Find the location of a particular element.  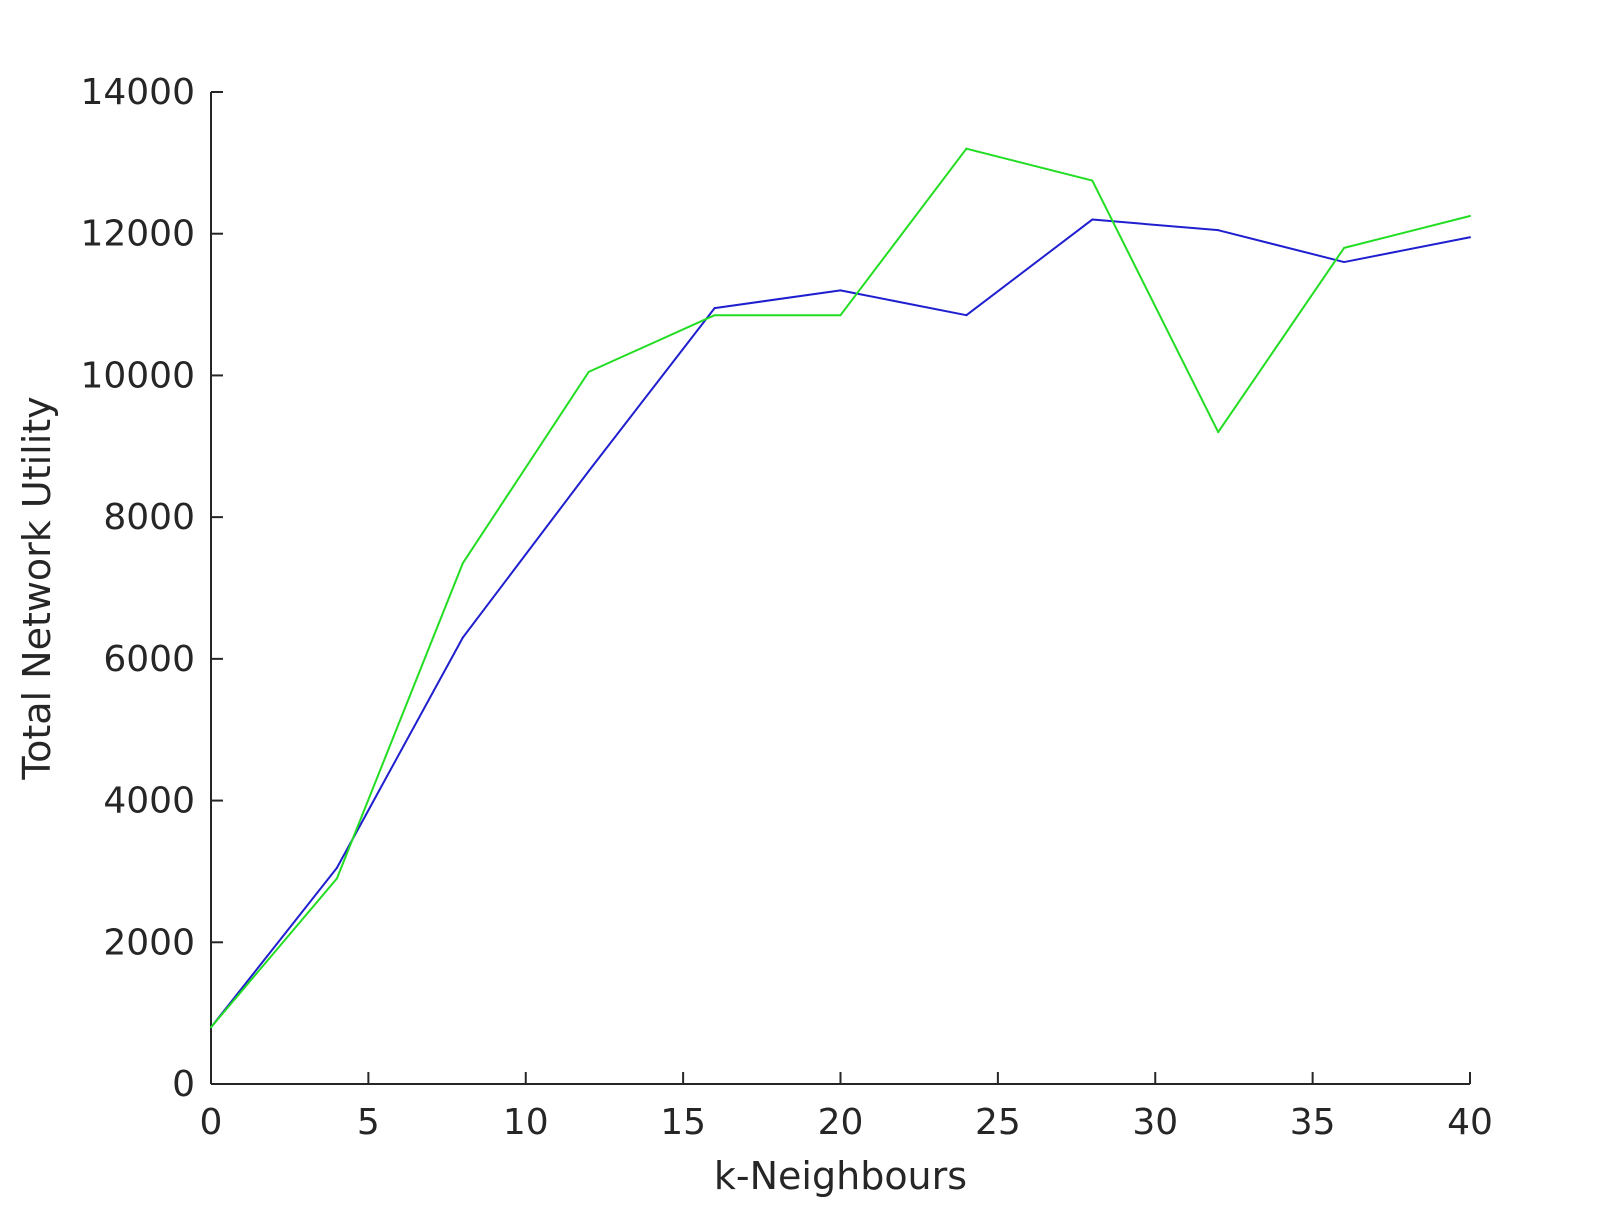

y-tick-label: 2000 is located at coordinates (149, 942).